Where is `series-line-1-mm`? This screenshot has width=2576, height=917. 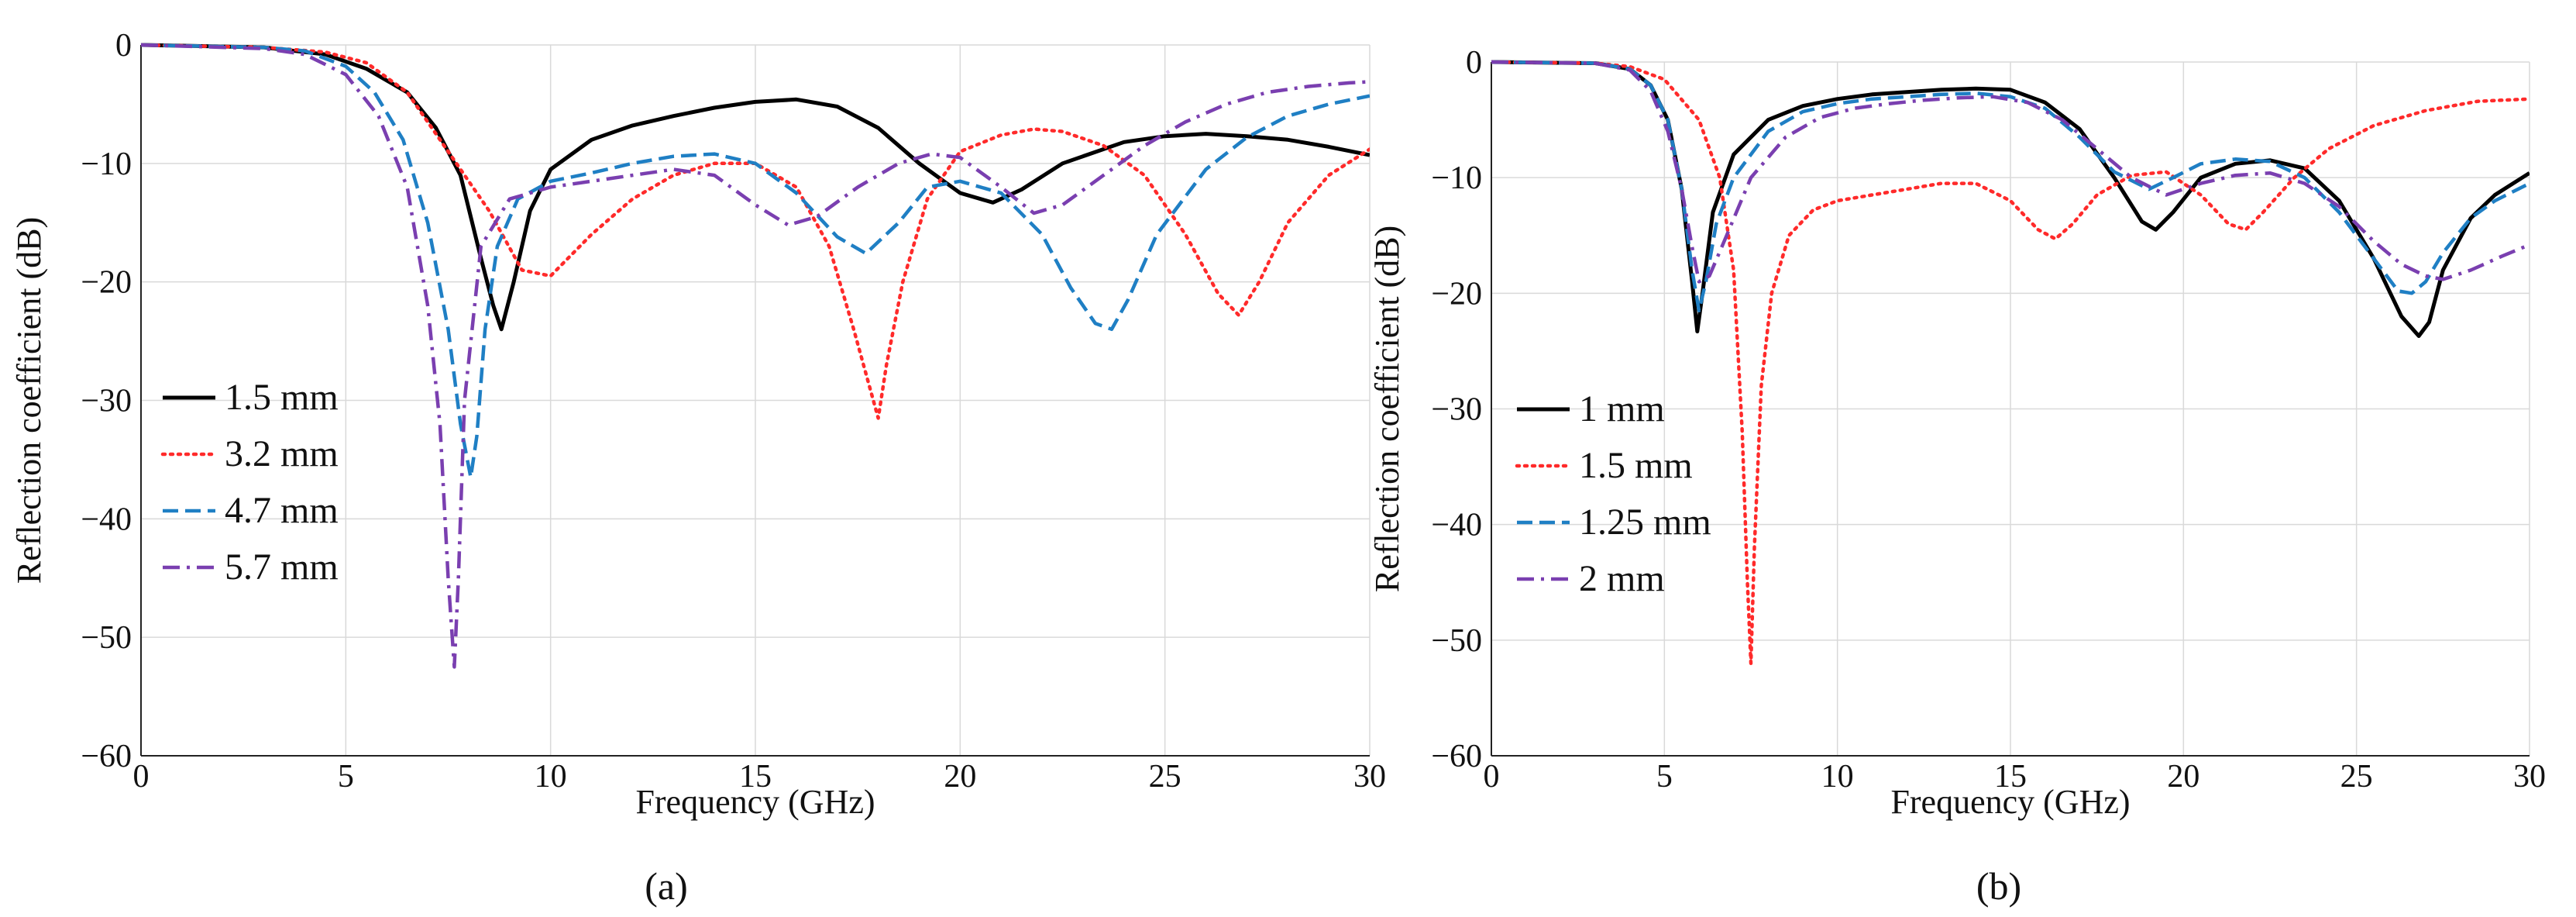
series-line-1-mm is located at coordinates (2010, 199).